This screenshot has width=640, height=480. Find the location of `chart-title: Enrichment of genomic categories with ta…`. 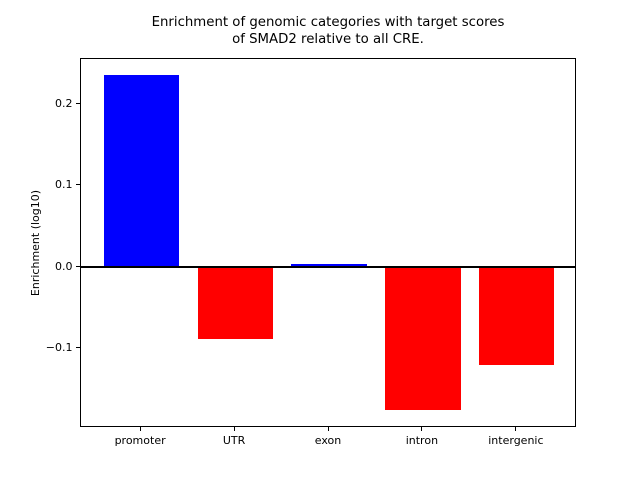

chart-title: Enrichment of genomic categories with ta… is located at coordinates (328, 31).